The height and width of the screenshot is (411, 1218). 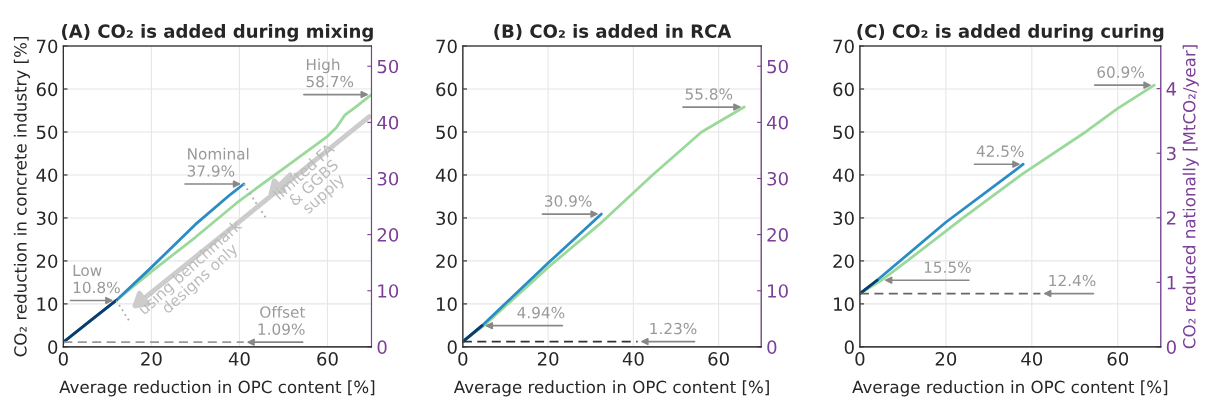 What do you see at coordinates (330, 73) in the screenshot?
I see `annotation: High 58.7%` at bounding box center [330, 73].